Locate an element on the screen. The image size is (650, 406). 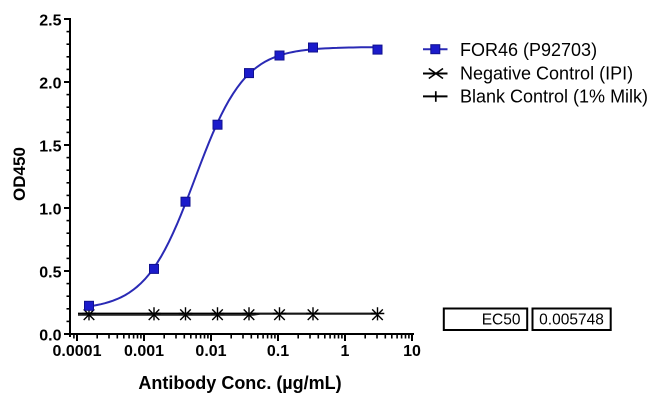
svg-text: Blank Control (1% Milk) is located at coordinates (554, 96).